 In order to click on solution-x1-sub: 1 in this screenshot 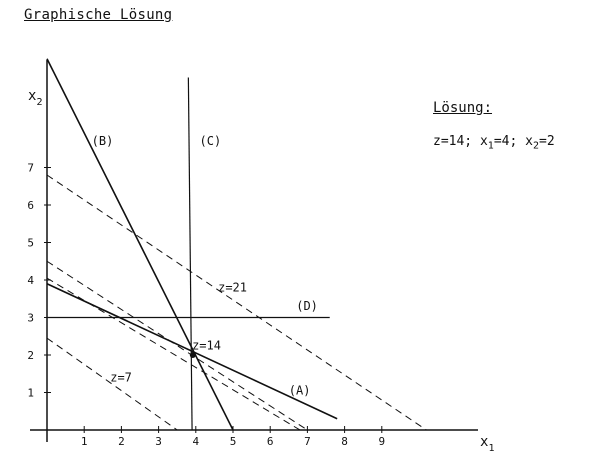, I will do `click(490, 146)`.